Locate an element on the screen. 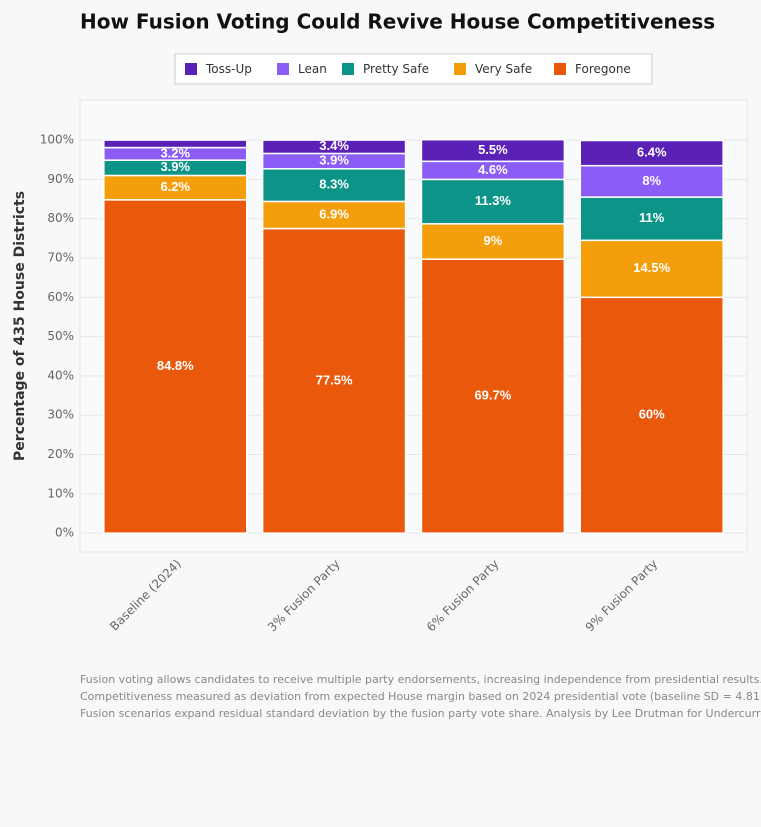 This screenshot has width=761, height=827. x-tick-label: 6% Fusion Party is located at coordinates (463, 596).